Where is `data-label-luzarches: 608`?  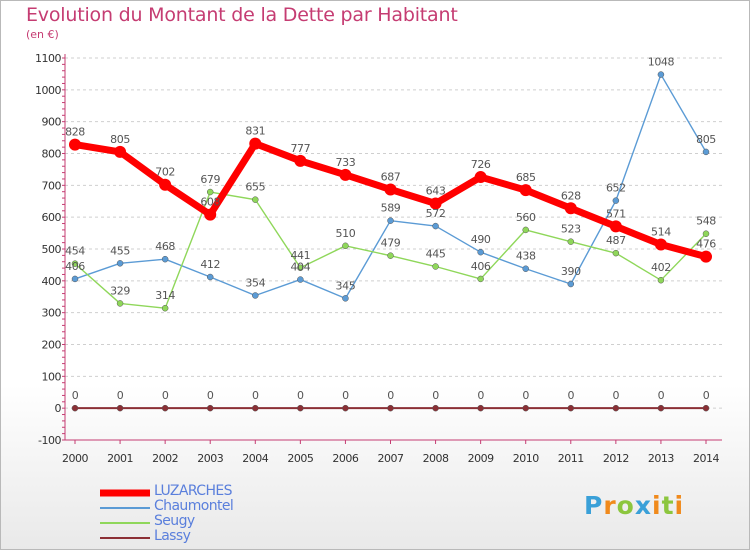
data-label-luzarches: 608 is located at coordinates (210, 202).